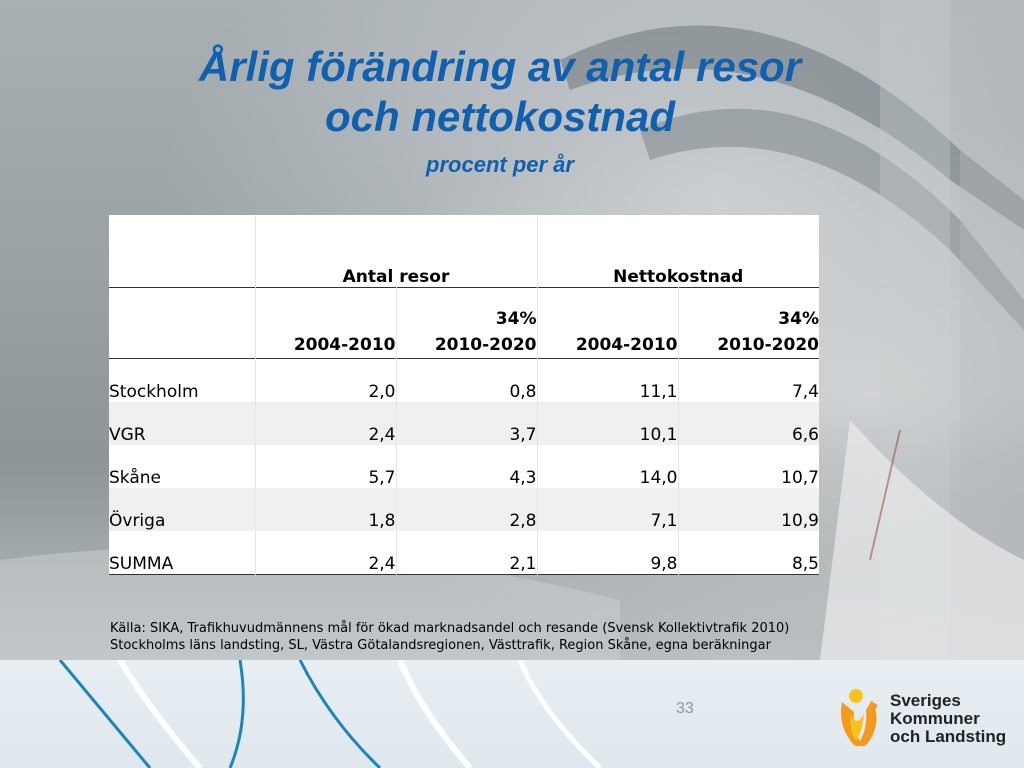  What do you see at coordinates (467, 553) in the screenshot?
I see `cell-value: 2,1` at bounding box center [467, 553].